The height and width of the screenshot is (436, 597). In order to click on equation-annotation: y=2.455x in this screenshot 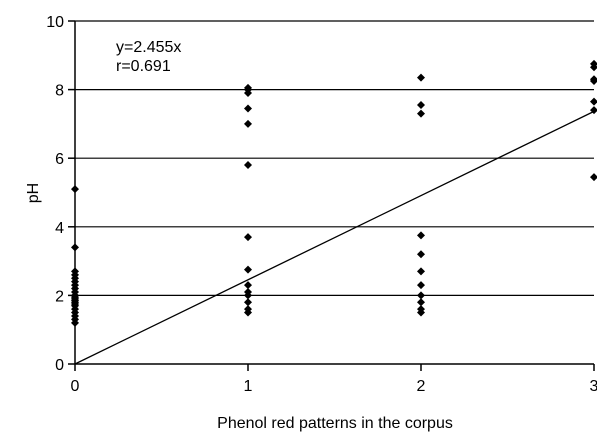, I will do `click(148, 47)`.